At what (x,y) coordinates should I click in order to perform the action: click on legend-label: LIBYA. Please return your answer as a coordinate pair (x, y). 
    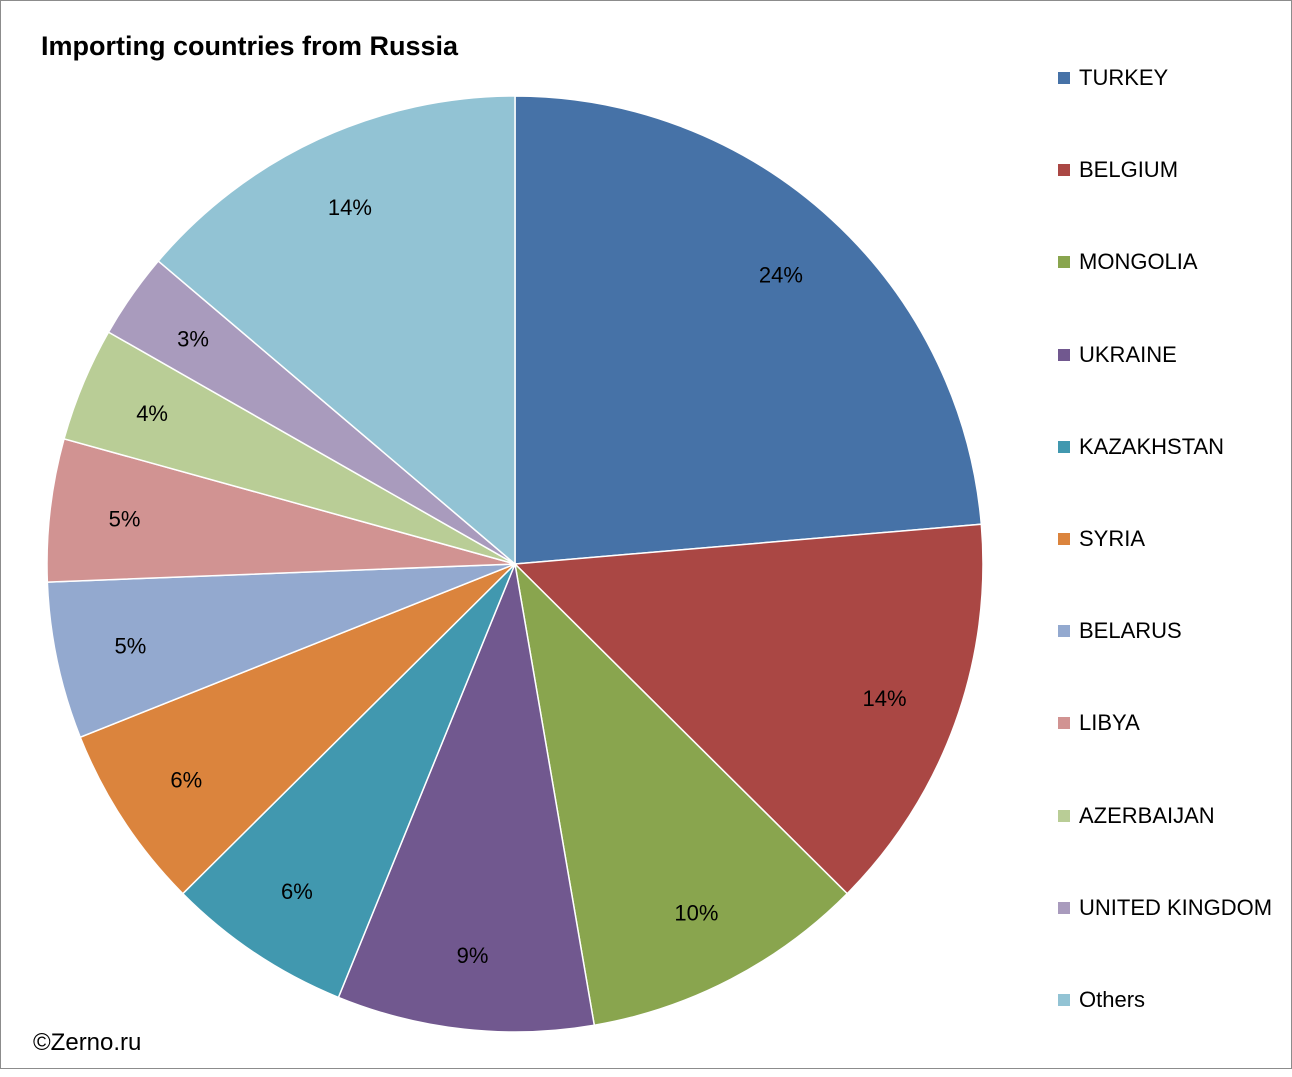
    Looking at the image, I should click on (1109, 723).